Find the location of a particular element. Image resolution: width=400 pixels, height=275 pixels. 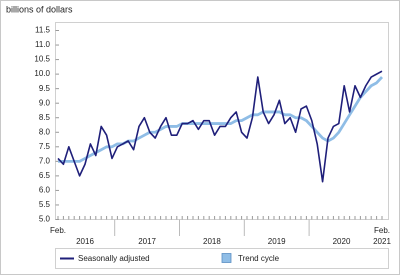

legend-swatch is located at coordinates (226, 258).